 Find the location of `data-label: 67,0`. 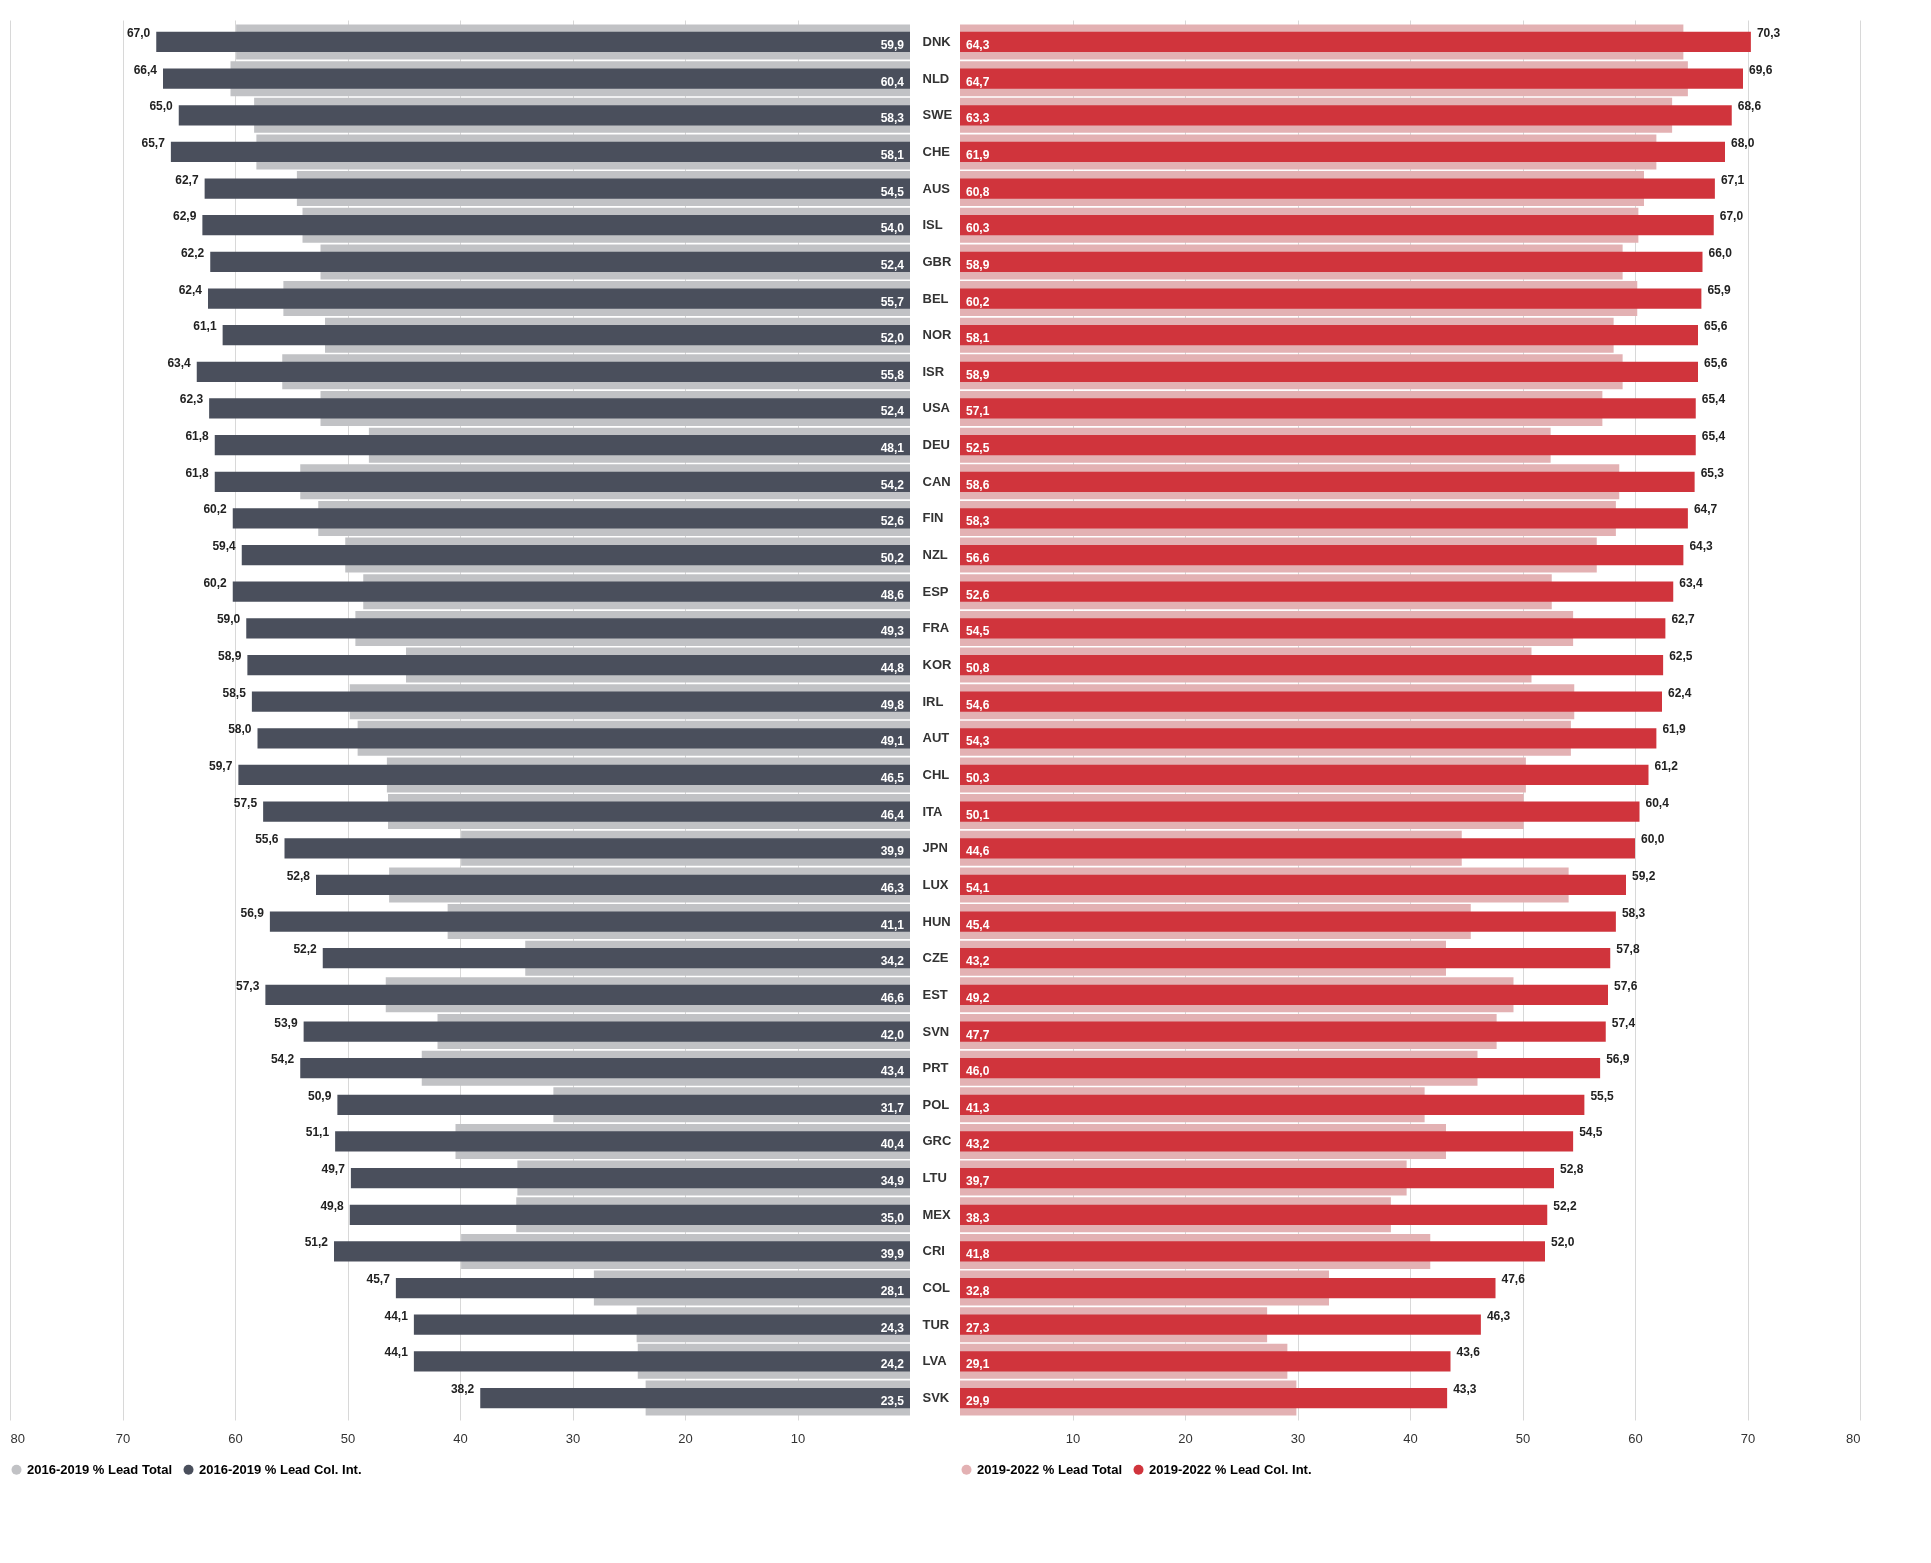

data-label: 67,0 is located at coordinates (1731, 216).